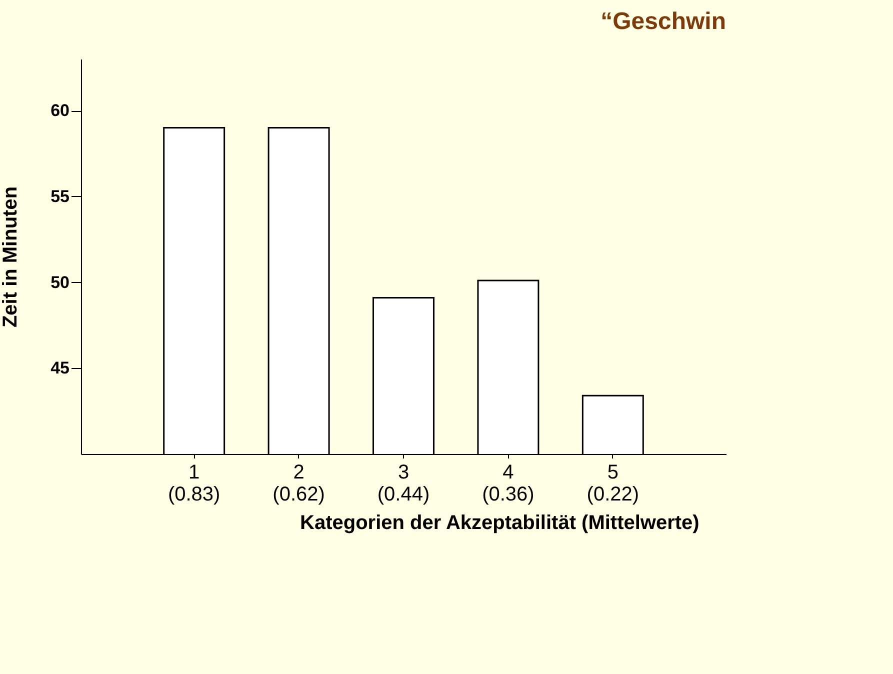  What do you see at coordinates (500, 523) in the screenshot?
I see `x-axis-title: Kategorien der Akzeptabilität (Mittelwerte)` at bounding box center [500, 523].